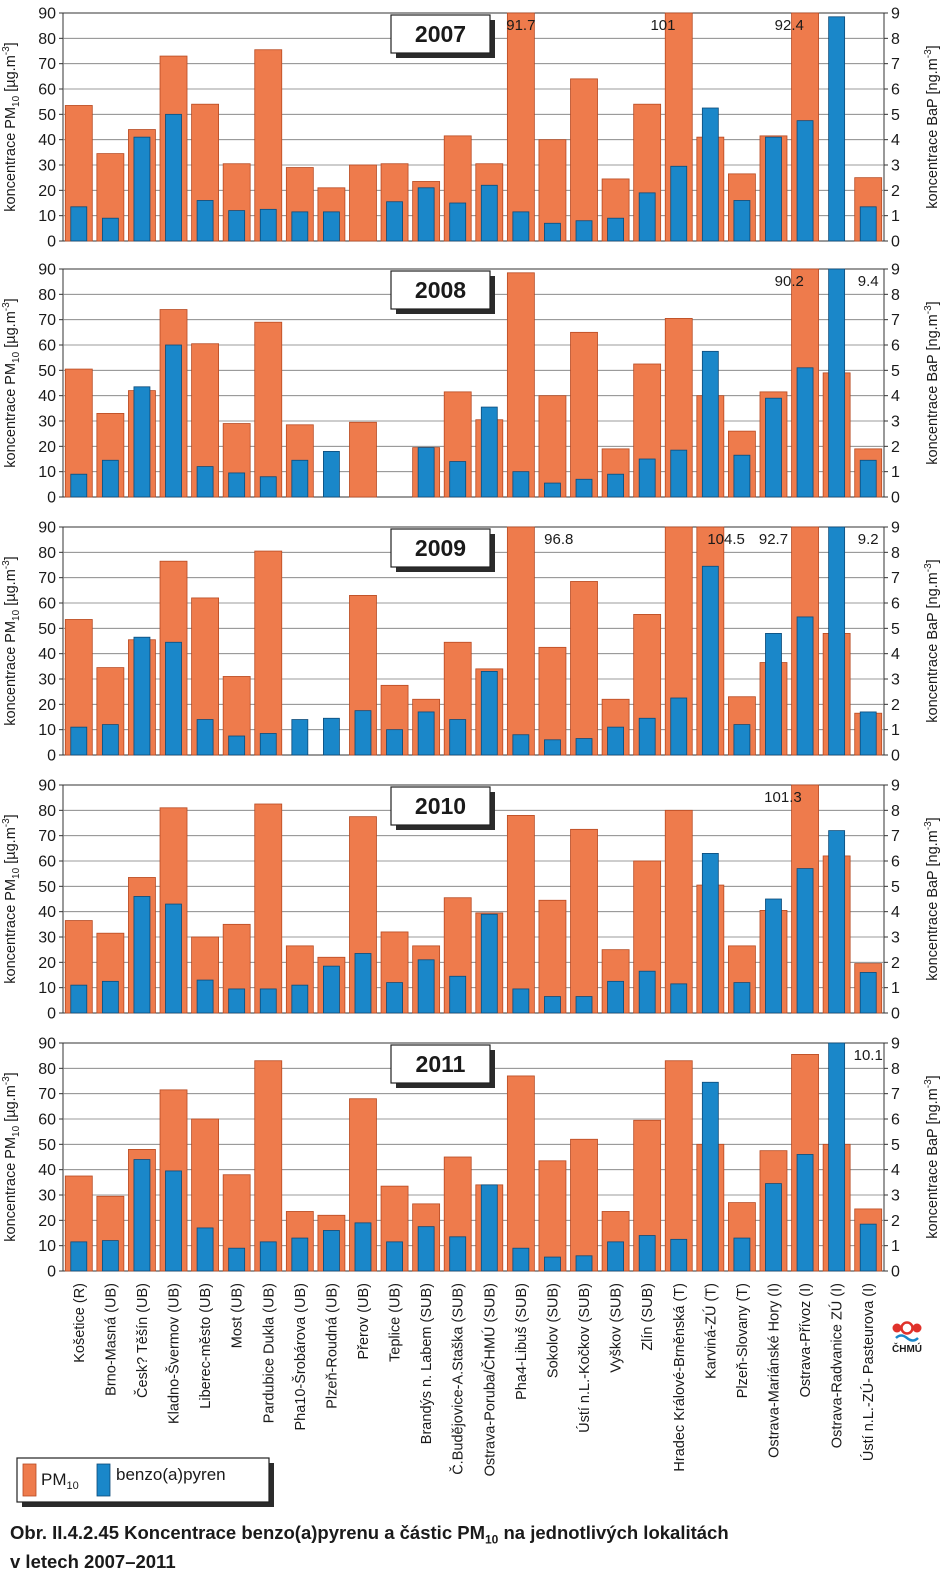 The height and width of the screenshot is (1579, 950). I want to click on legend-swatch-bap, so click(103, 1480).